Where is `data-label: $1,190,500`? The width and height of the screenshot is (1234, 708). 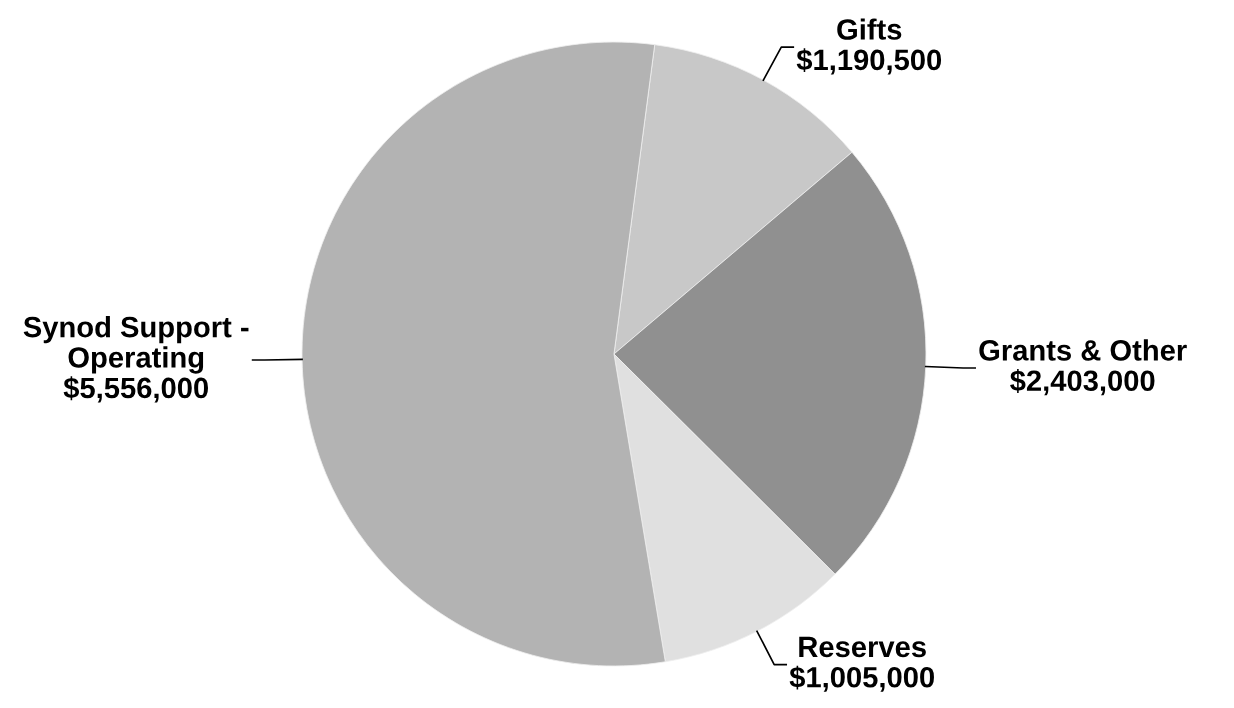
data-label: $1,190,500 is located at coordinates (869, 61).